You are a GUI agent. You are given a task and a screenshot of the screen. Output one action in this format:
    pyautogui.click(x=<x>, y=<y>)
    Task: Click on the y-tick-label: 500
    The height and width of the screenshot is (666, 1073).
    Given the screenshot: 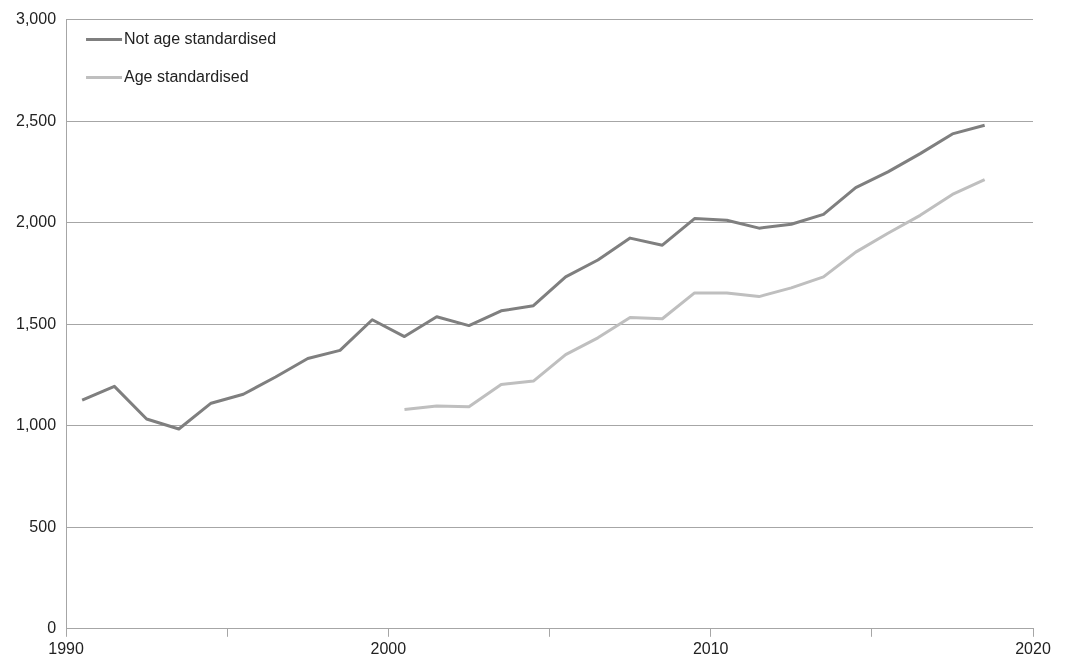 What is the action you would take?
    pyautogui.click(x=43, y=526)
    